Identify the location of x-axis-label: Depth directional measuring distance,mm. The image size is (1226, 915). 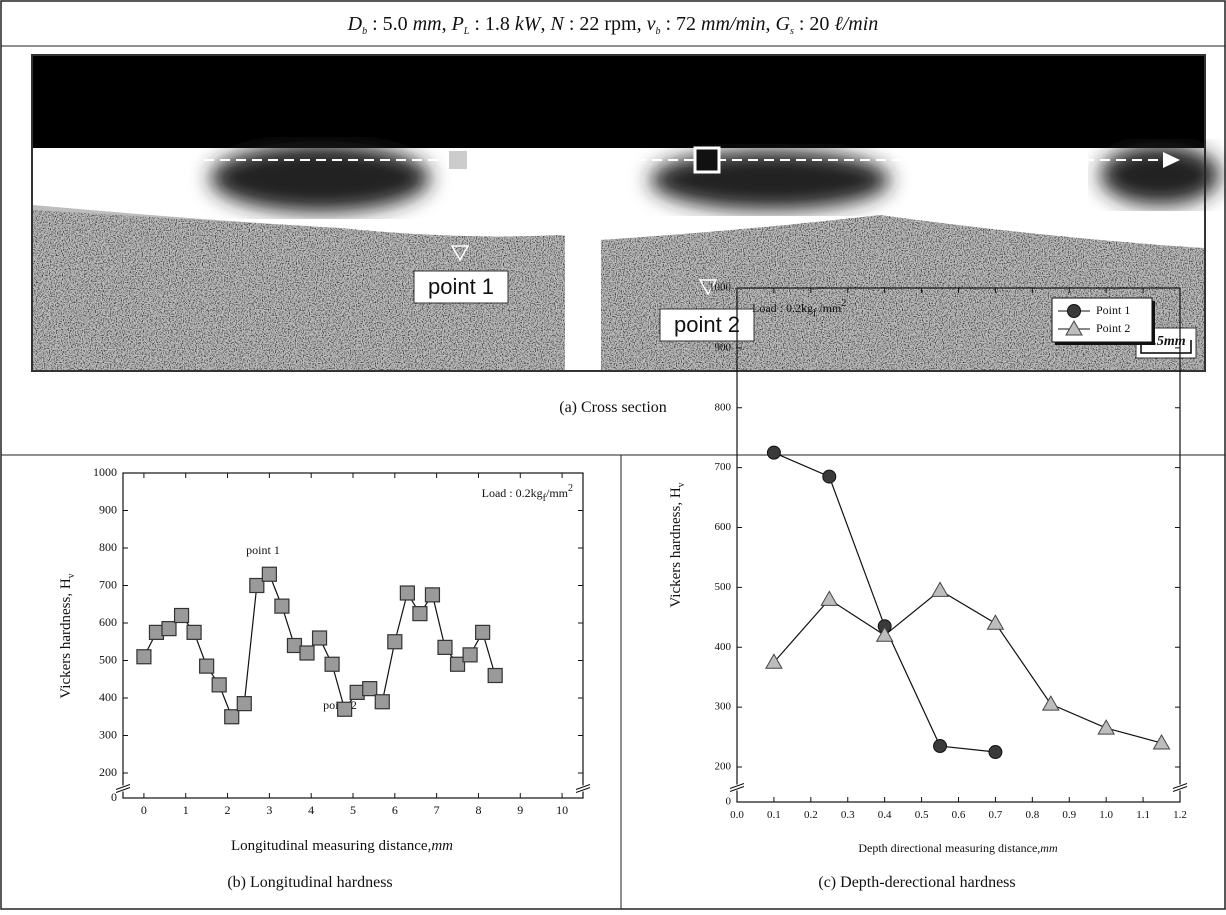
(958, 848).